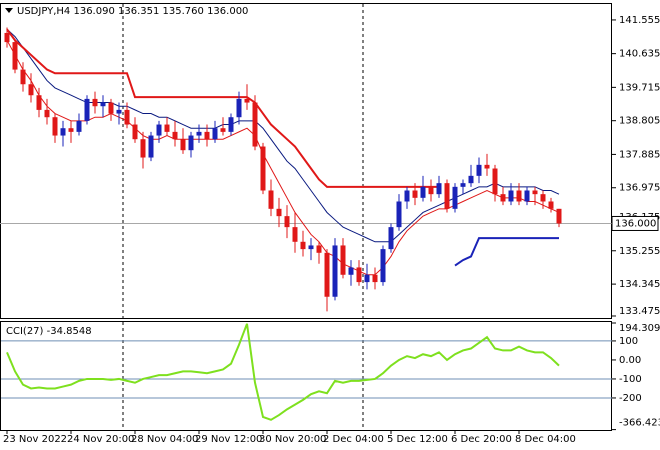  Describe the element at coordinates (630, 379) in the screenshot. I see `y-tick-label: -100` at that location.